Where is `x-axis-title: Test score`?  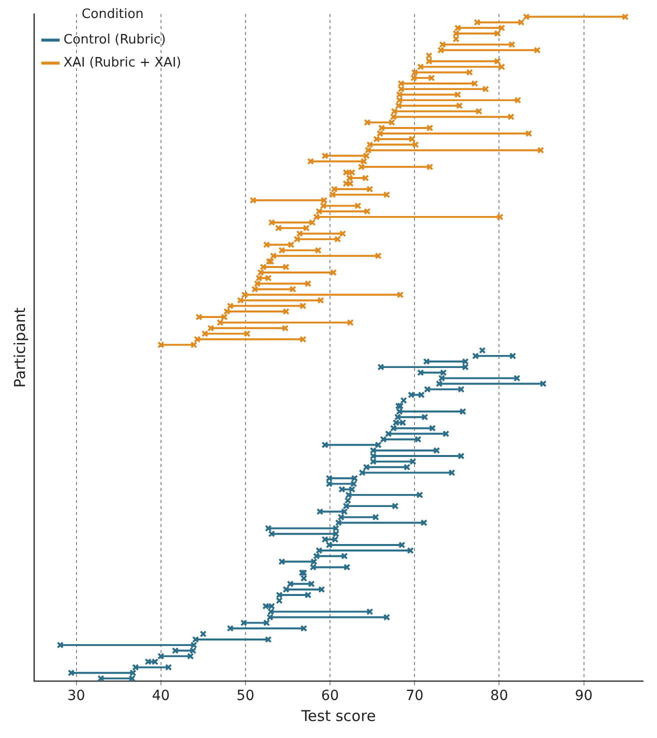
x-axis-title: Test score is located at coordinates (338, 715).